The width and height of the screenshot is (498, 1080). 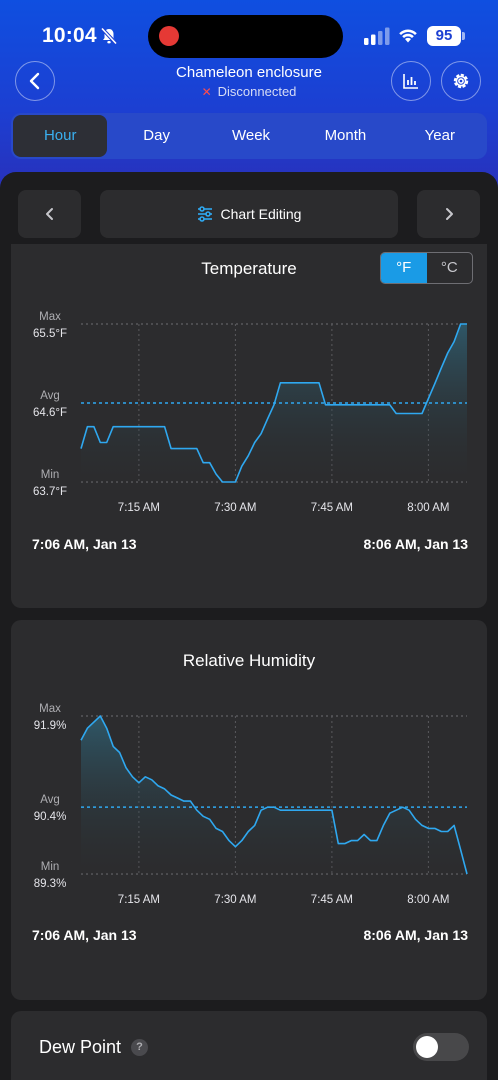 What do you see at coordinates (139, 1047) in the screenshot?
I see `help-icon: ?` at bounding box center [139, 1047].